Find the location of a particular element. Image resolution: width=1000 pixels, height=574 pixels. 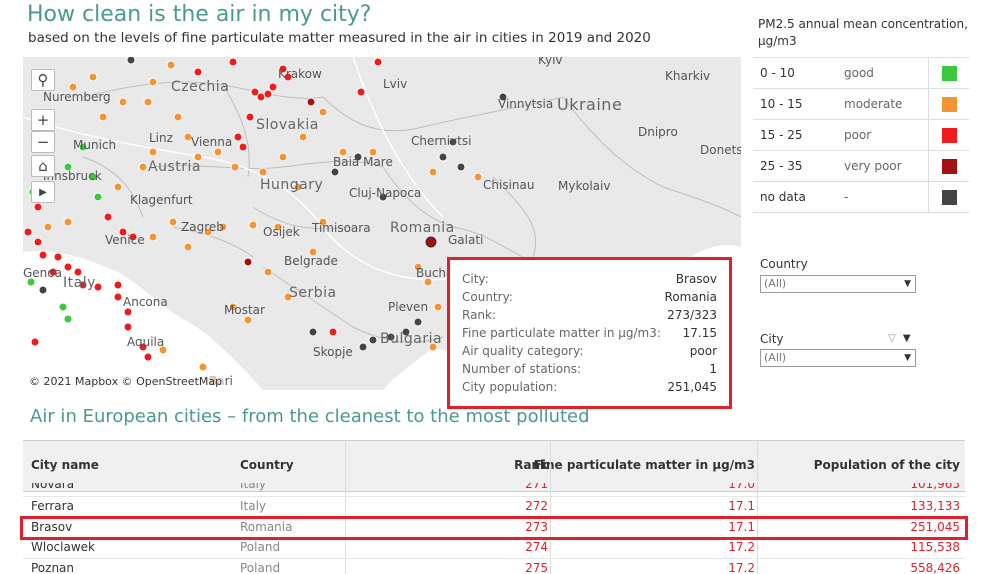

tooltip-label: Number of stations: is located at coordinates (521, 369).